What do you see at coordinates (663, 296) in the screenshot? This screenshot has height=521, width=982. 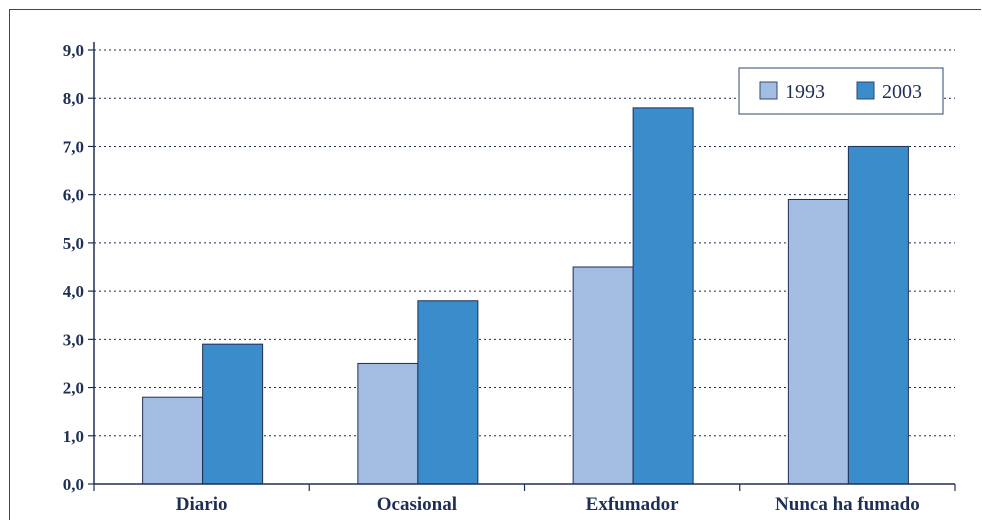 I see `bar-2003-exfumador` at bounding box center [663, 296].